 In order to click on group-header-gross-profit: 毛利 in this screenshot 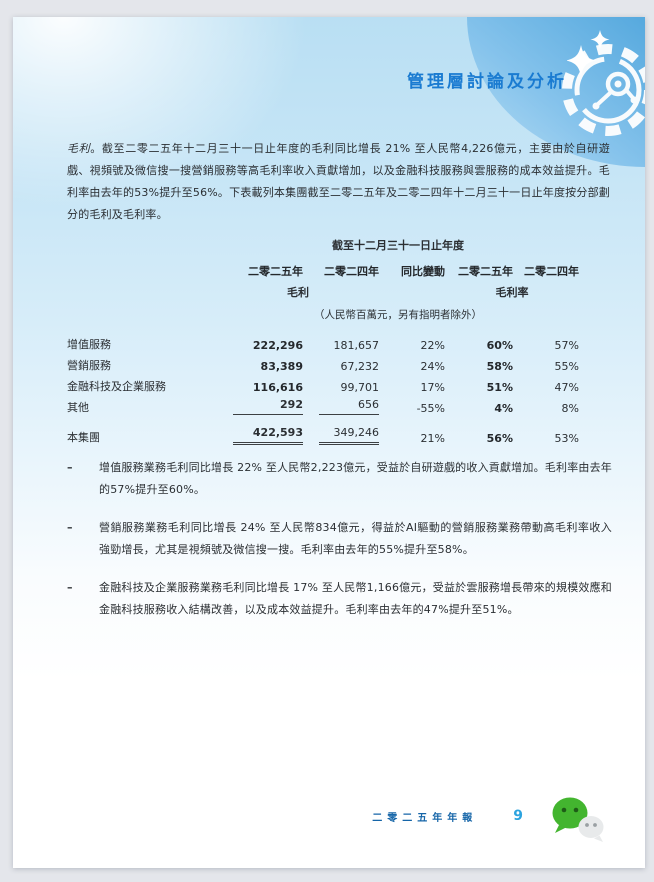, I will do `click(298, 292)`.